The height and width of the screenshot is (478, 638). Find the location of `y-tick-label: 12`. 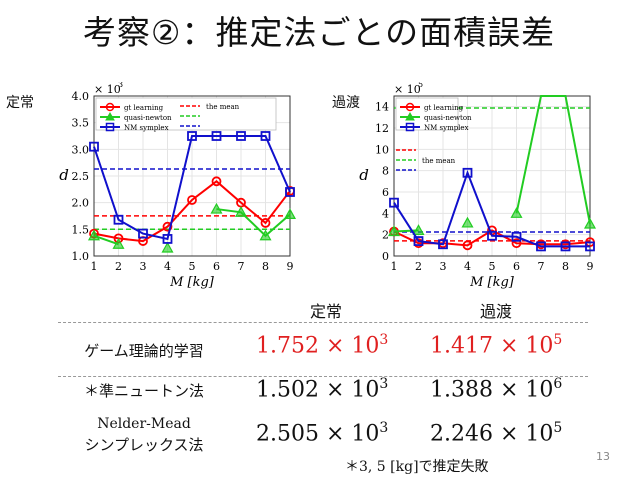

y-tick-label: 12 is located at coordinates (382, 128).